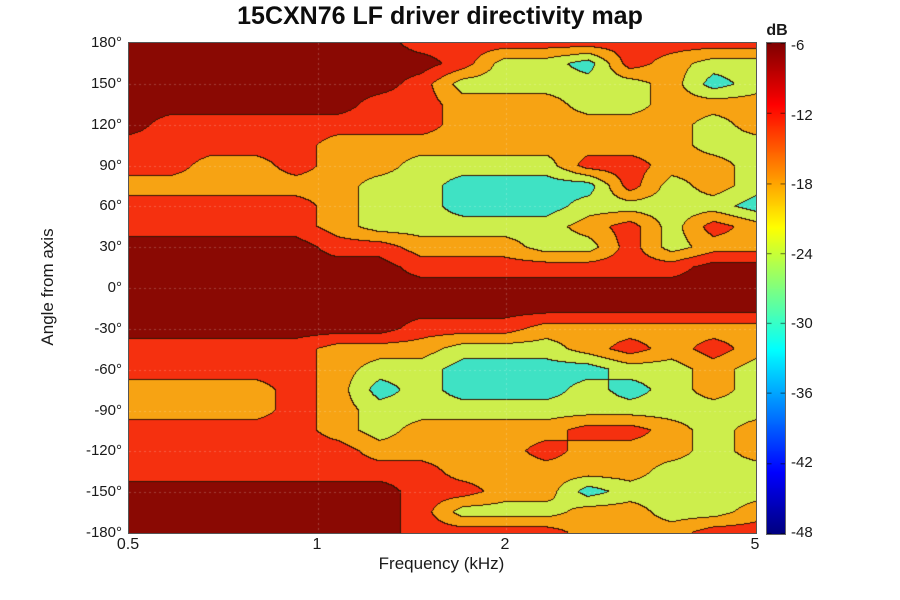  What do you see at coordinates (802, 393) in the screenshot?
I see `colorbar-tick-label: -36` at bounding box center [802, 393].